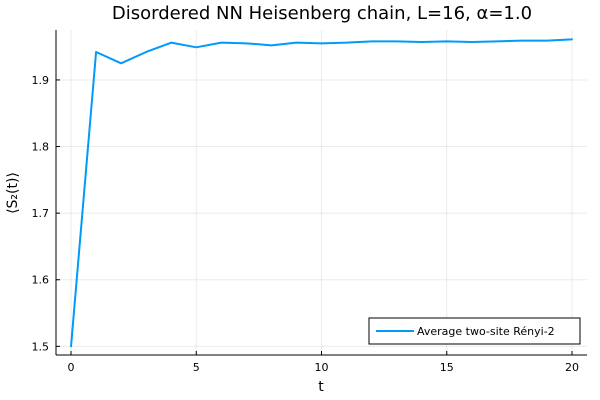 Image resolution: width=600 pixels, height=400 pixels. What do you see at coordinates (41, 280) in the screenshot?
I see `y-tick-label: 1.6` at bounding box center [41, 280].